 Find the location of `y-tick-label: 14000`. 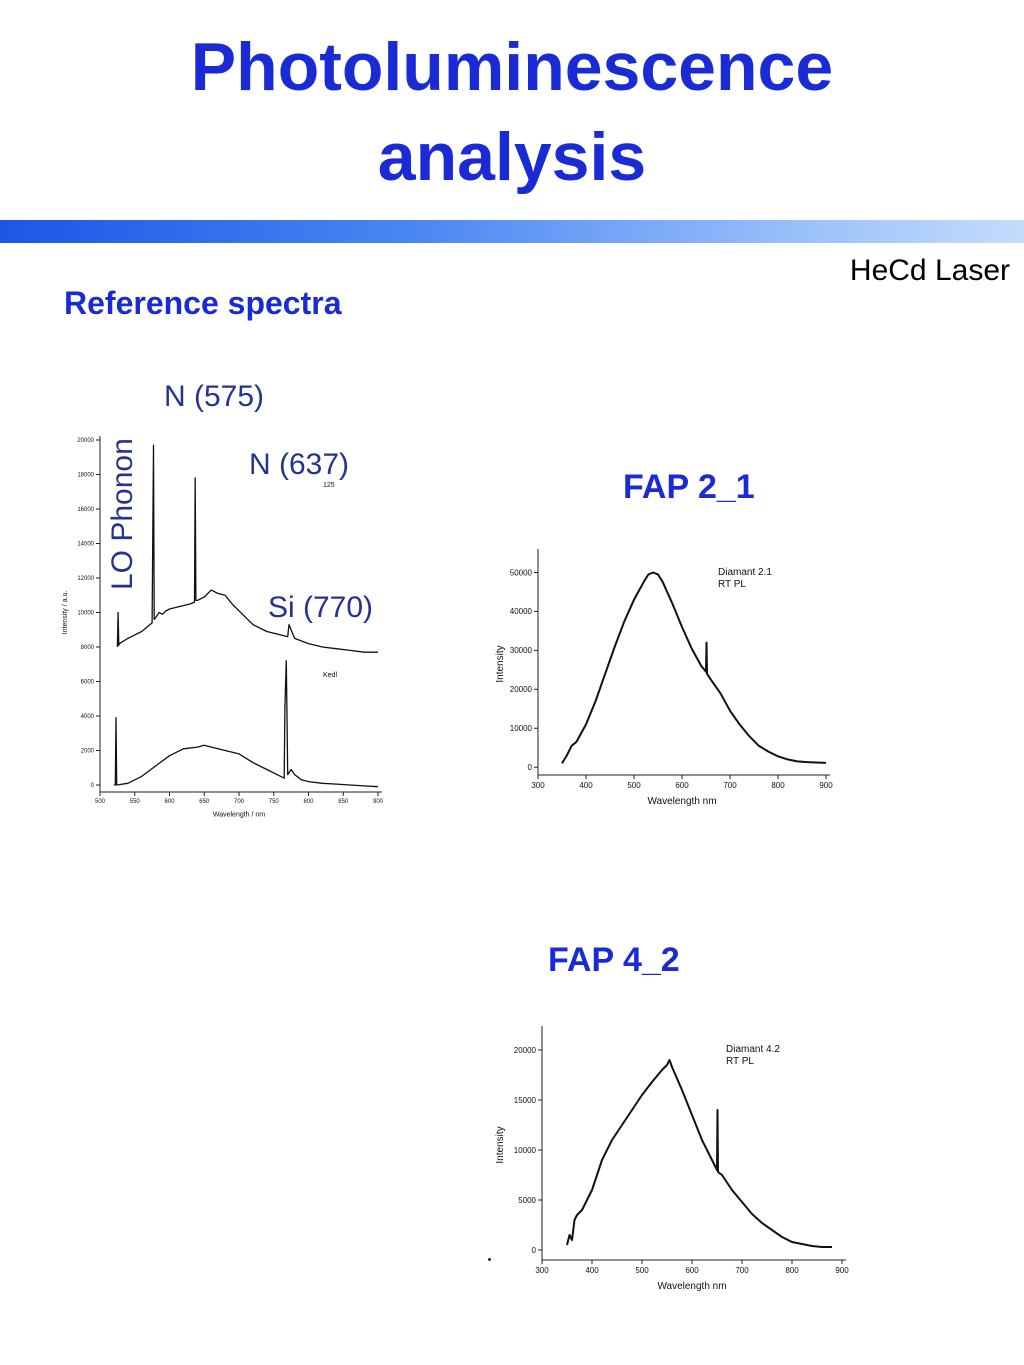

y-tick-label: 14000 is located at coordinates (85, 545).